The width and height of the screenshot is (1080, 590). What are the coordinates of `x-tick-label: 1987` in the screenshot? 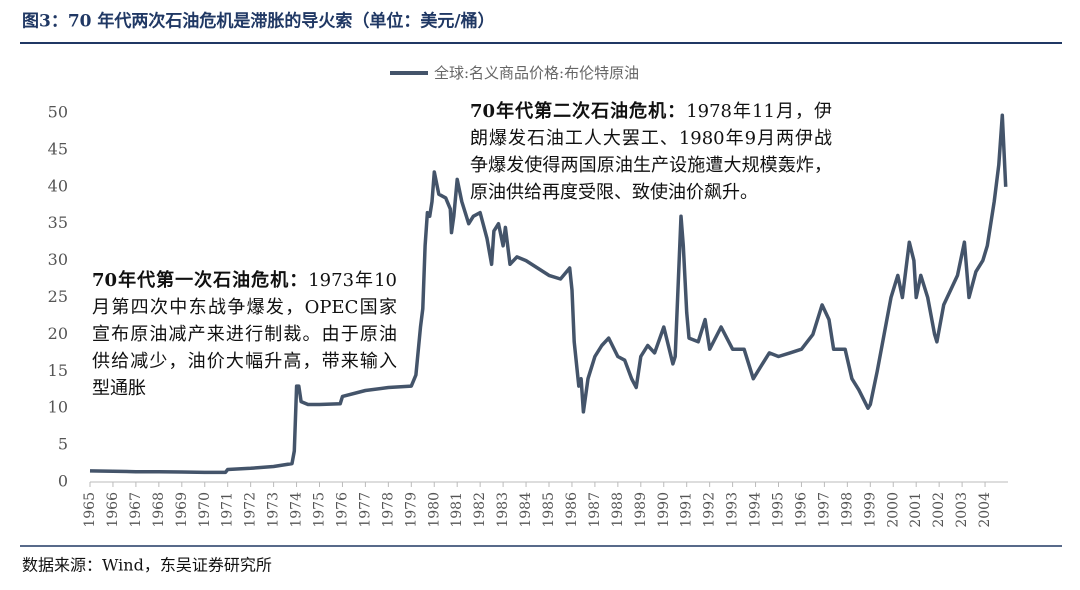 It's located at (595, 510).